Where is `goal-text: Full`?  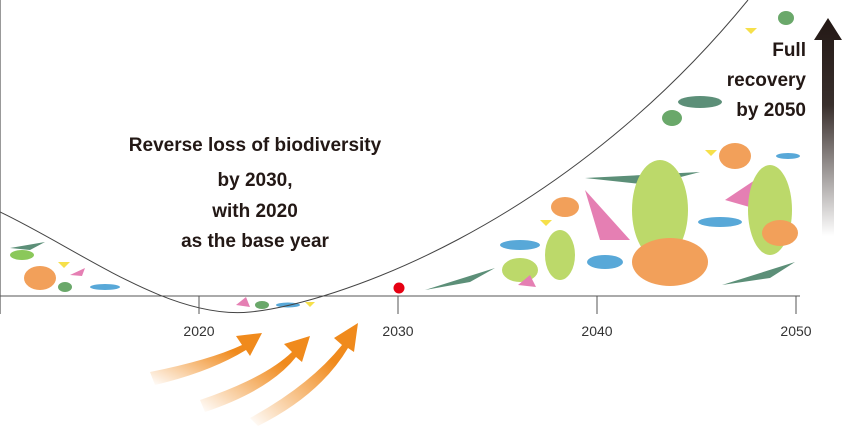
goal-text: Full is located at coordinates (789, 50).